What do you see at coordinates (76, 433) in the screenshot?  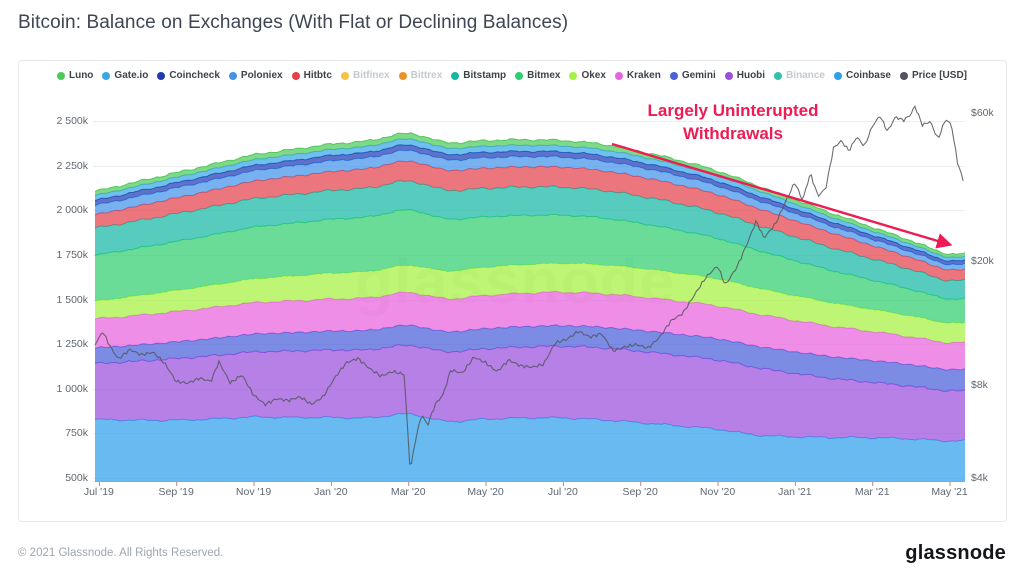 I see `y-axis-label-left: 750k` at bounding box center [76, 433].